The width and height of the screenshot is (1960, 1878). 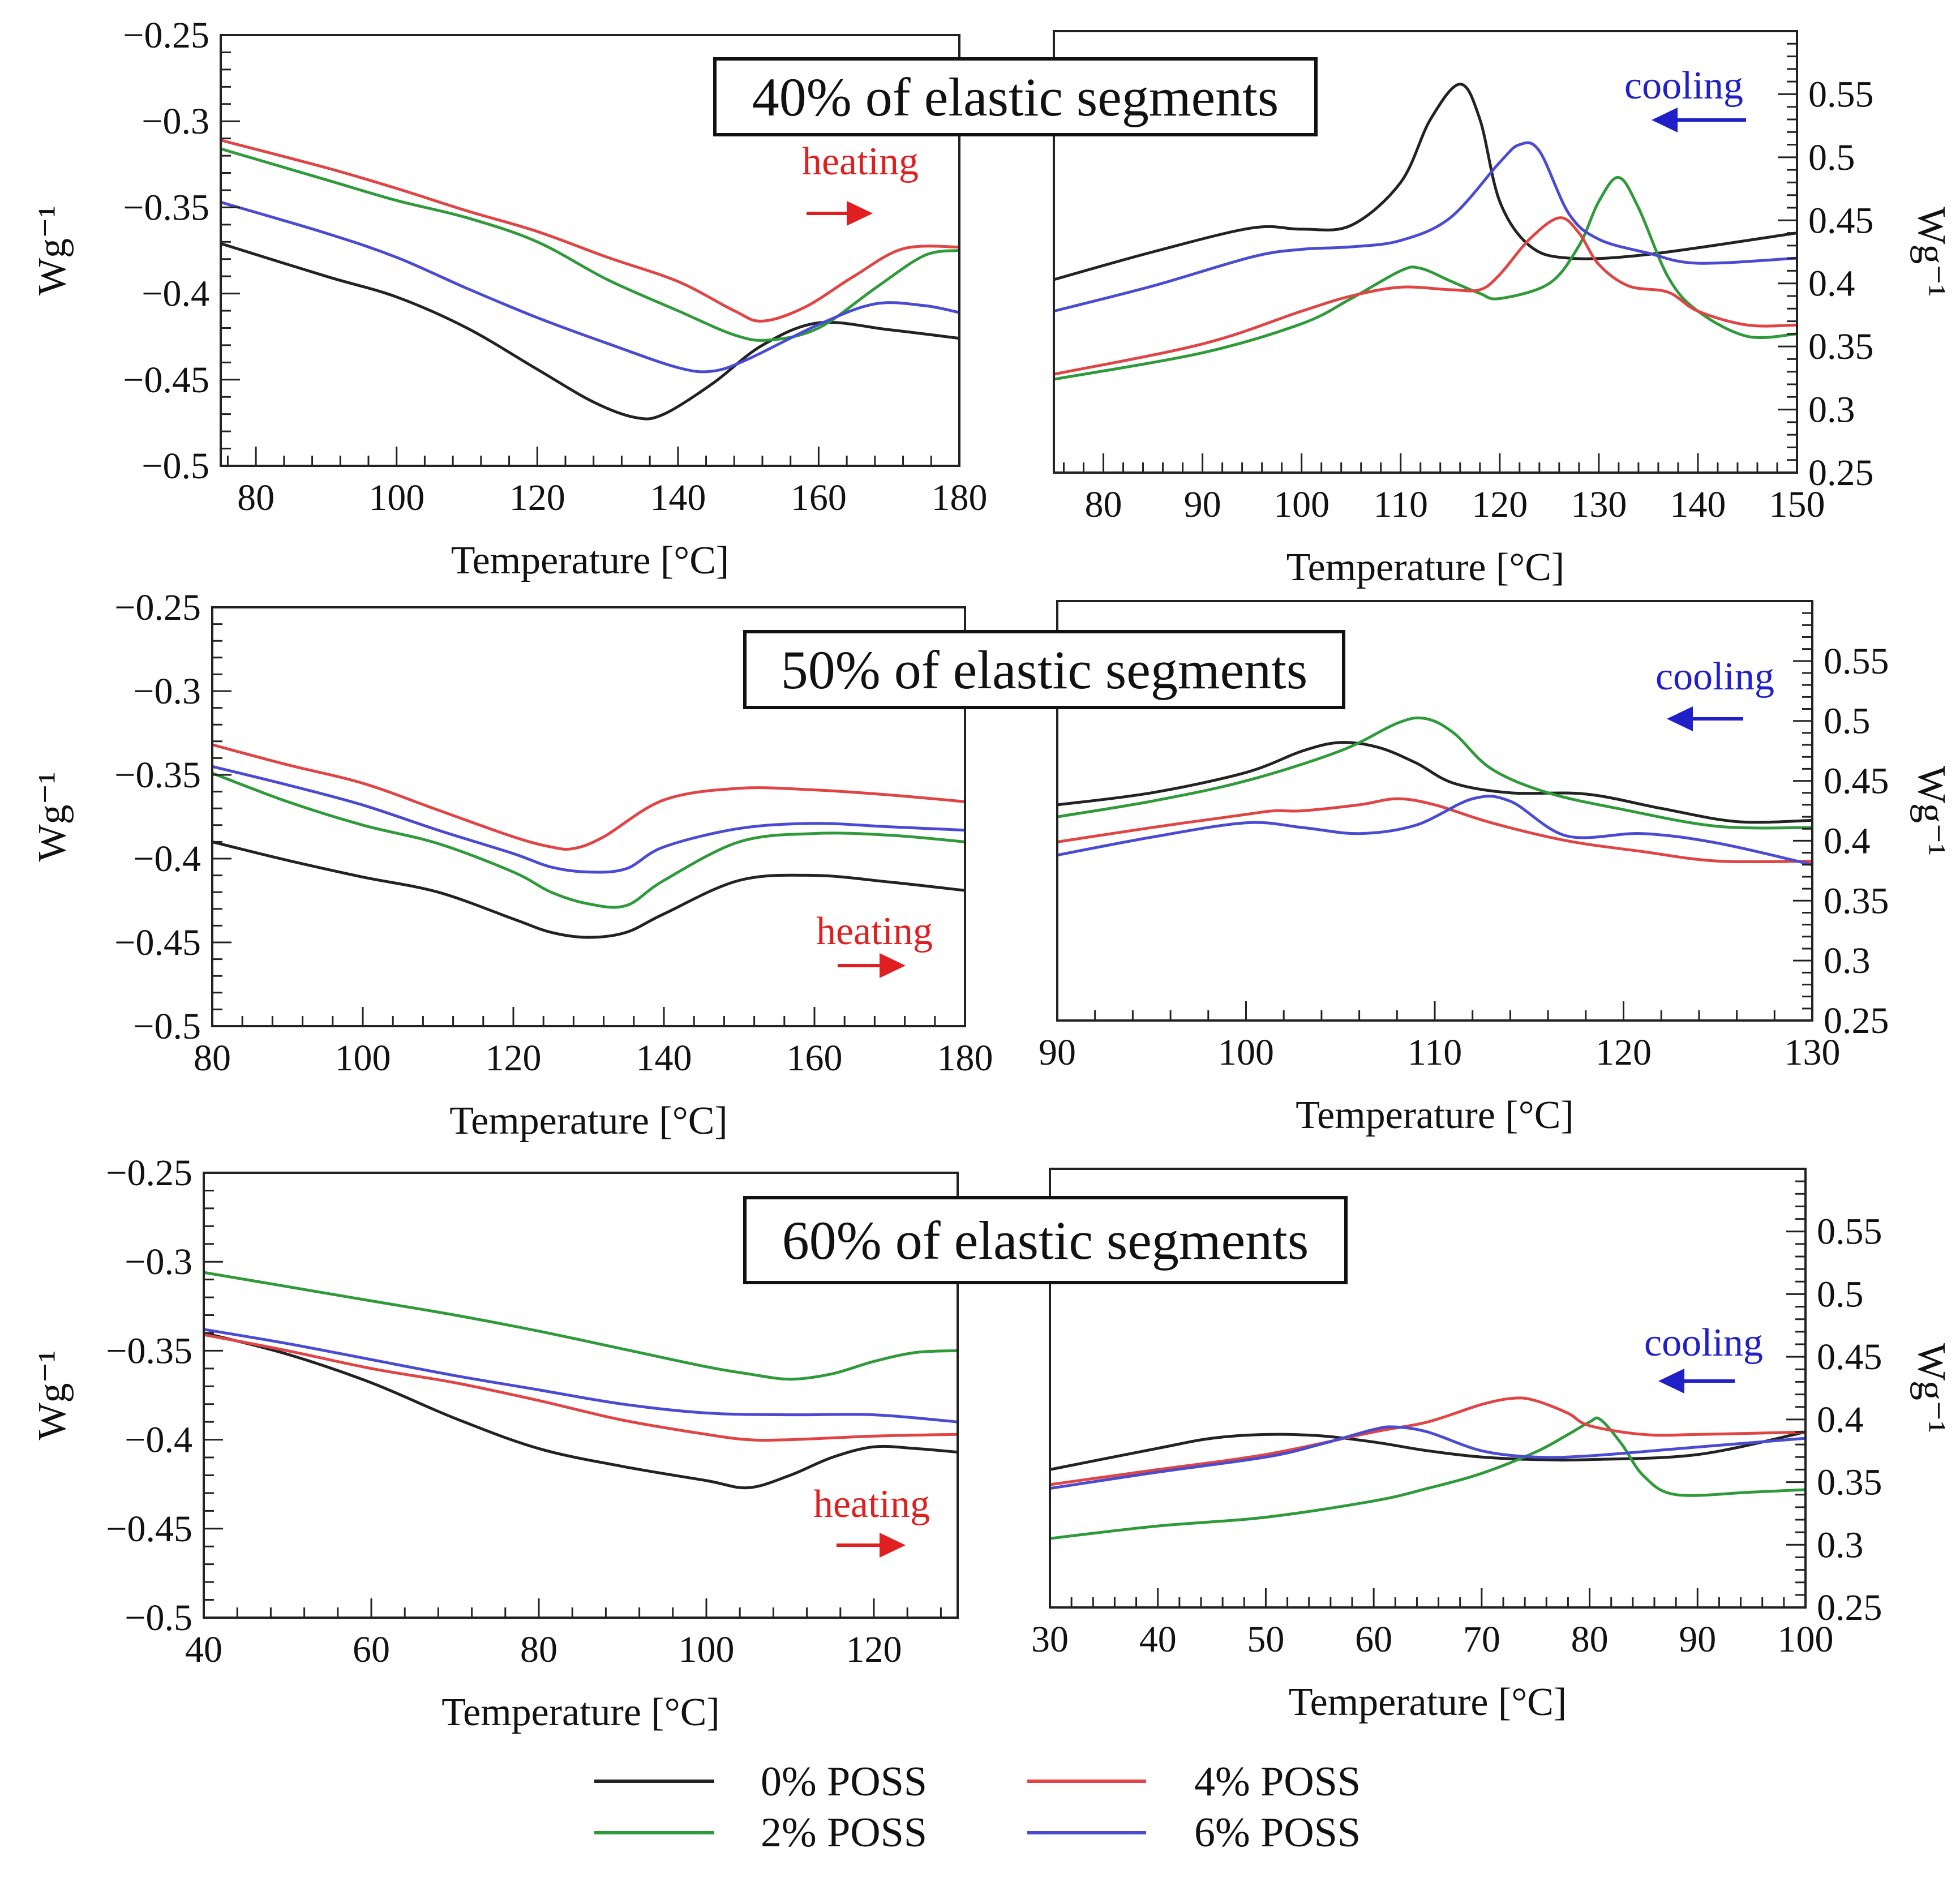 What do you see at coordinates (977, 1807) in the screenshot?
I see `legend: 0% POSS 4% POSS 2% POSS 6% POSS` at bounding box center [977, 1807].